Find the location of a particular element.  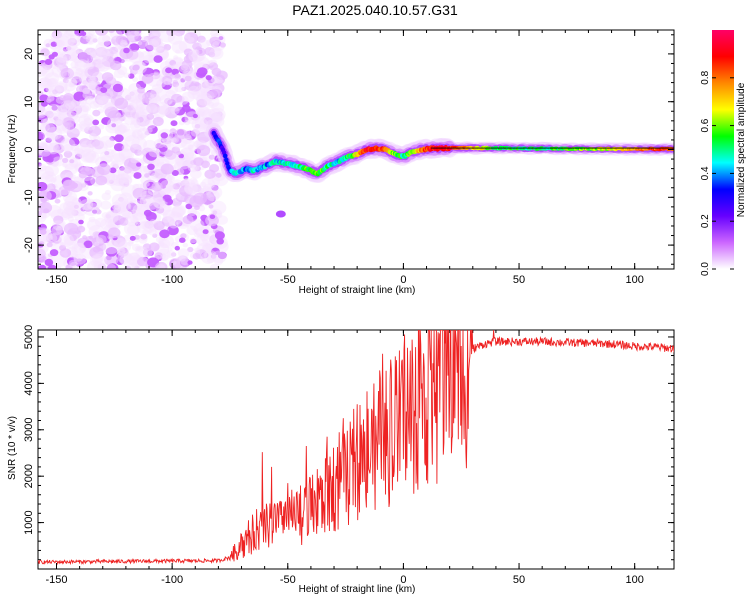

x-tick-label: -150 is located at coordinates (56, 280).